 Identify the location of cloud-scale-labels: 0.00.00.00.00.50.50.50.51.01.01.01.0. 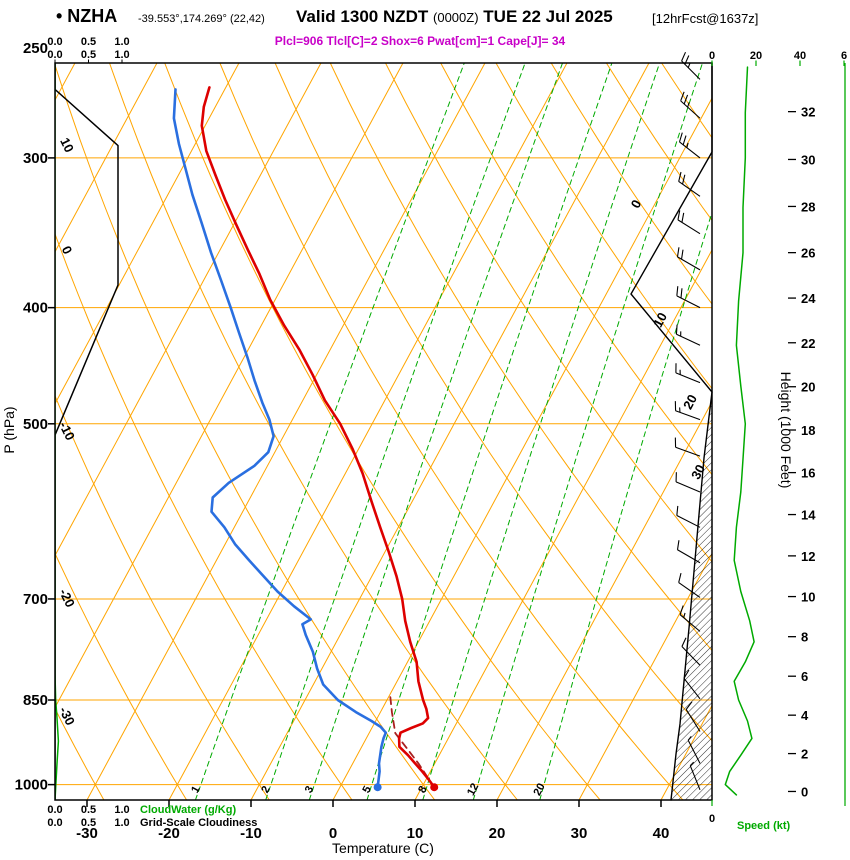
(88, 432).